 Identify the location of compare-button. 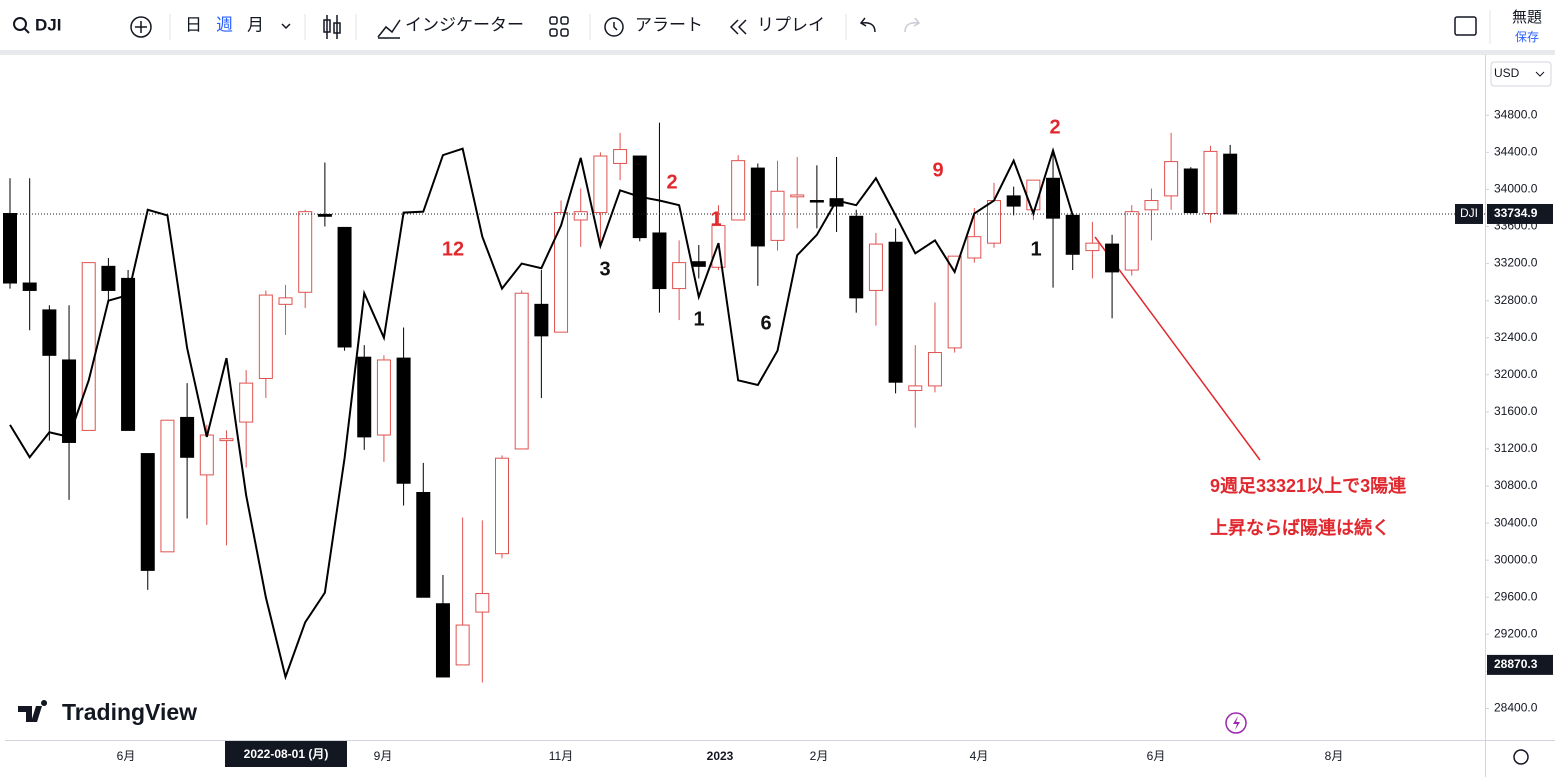
(141, 27).